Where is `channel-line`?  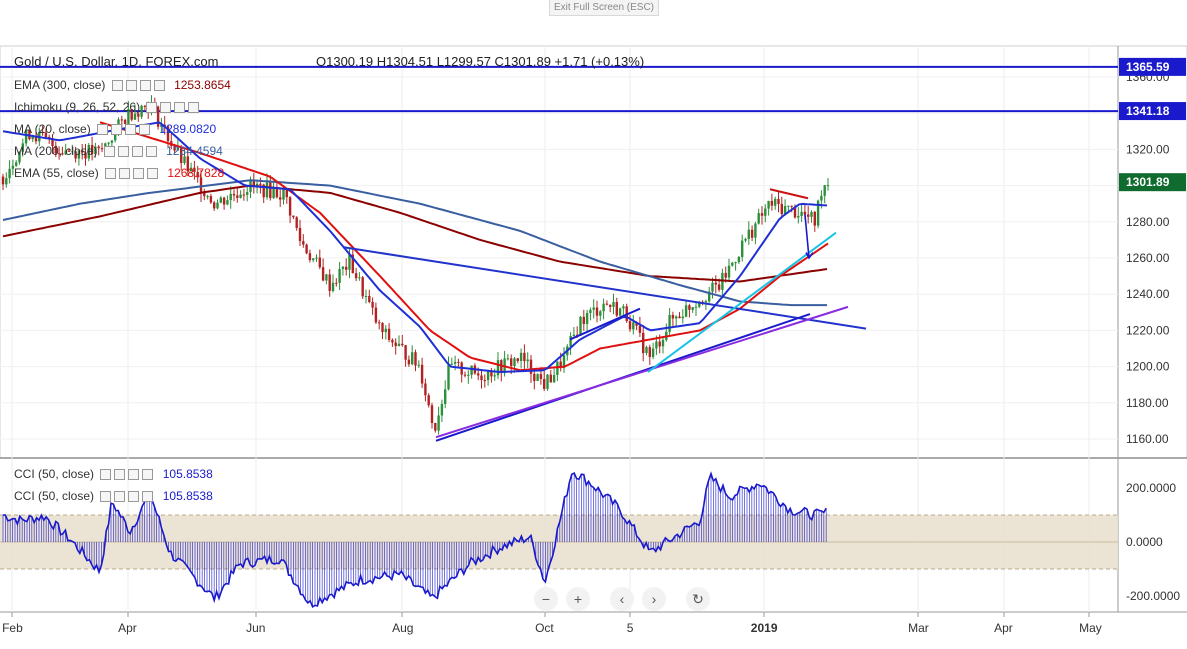 channel-line is located at coordinates (605, 324).